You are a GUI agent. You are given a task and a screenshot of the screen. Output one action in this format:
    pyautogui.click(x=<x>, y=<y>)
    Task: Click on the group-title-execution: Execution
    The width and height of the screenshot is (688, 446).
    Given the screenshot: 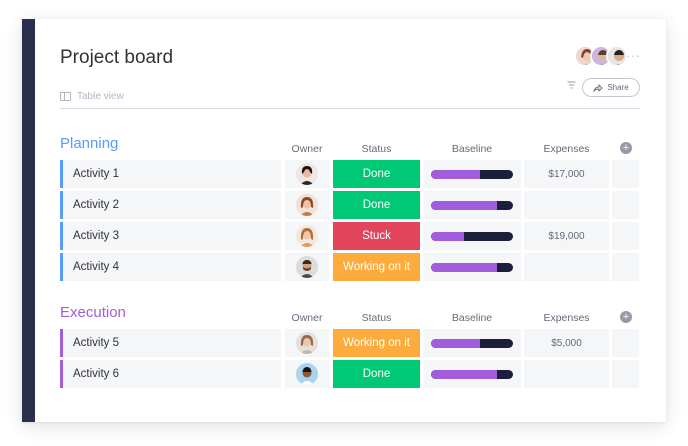 What is the action you would take?
    pyautogui.click(x=93, y=312)
    